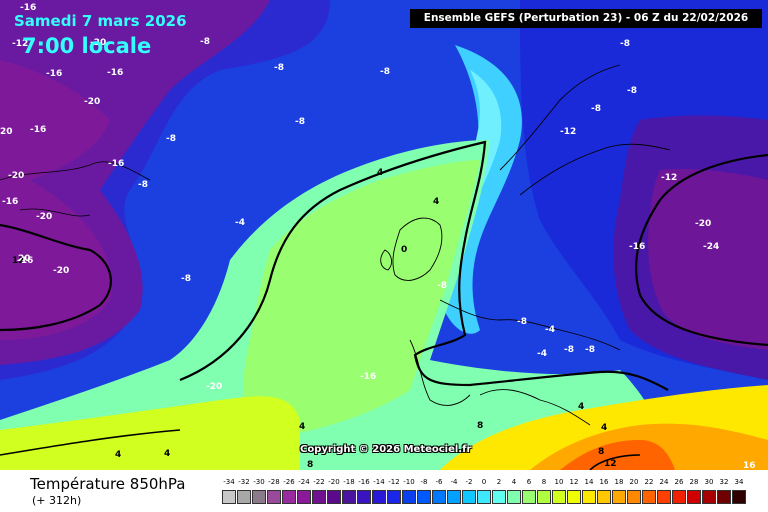 This screenshot has width=768, height=512. Describe the element at coordinates (585, 130) in the screenshot. I see `coastline-scandinavia` at that location.